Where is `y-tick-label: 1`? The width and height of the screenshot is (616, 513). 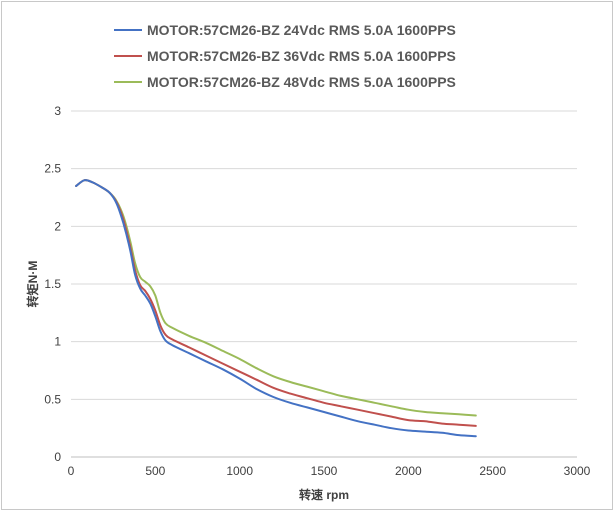
y-tick-label: 1 is located at coordinates (57, 342).